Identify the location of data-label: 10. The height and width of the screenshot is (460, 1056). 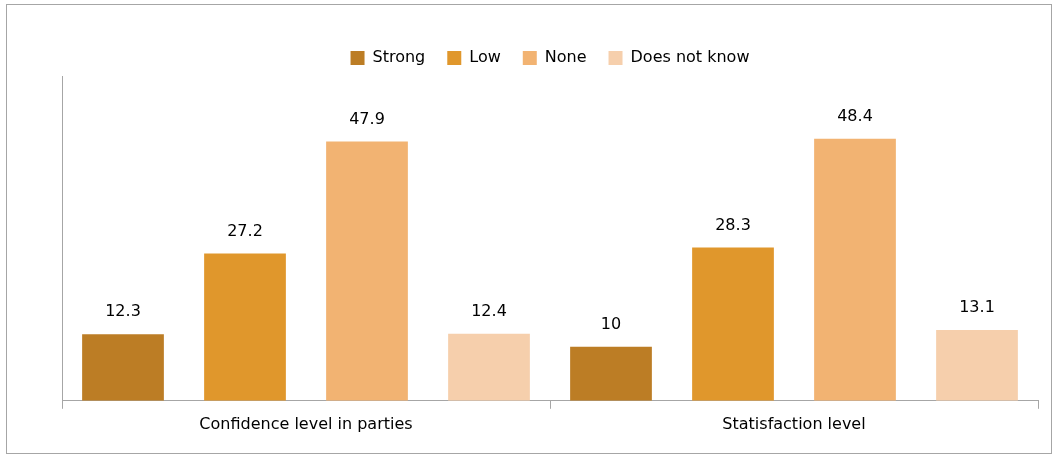
(611, 323).